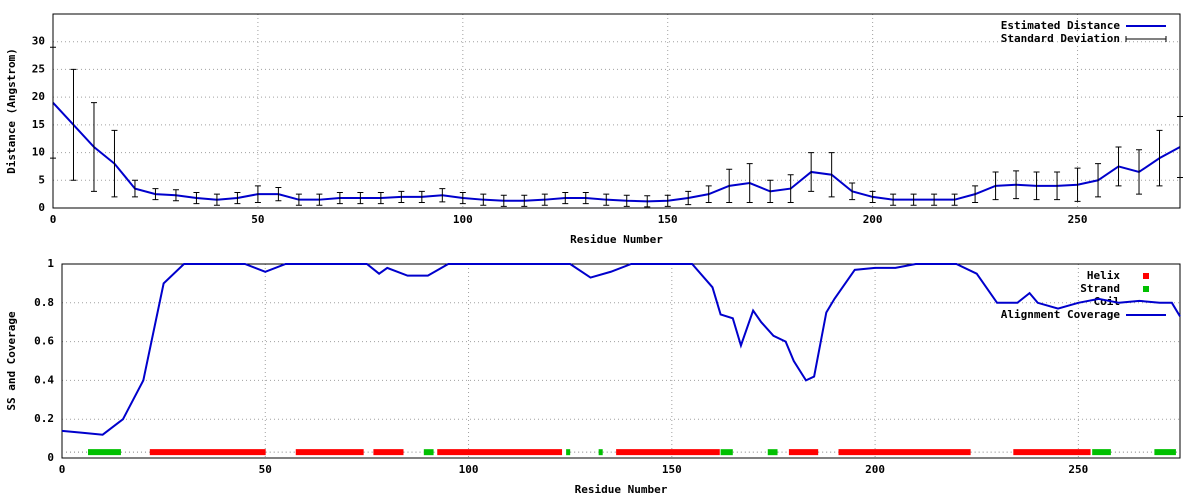 The width and height of the screenshot is (1200, 500). What do you see at coordinates (41, 179) in the screenshot?
I see `y-tick-label: 5` at bounding box center [41, 179].